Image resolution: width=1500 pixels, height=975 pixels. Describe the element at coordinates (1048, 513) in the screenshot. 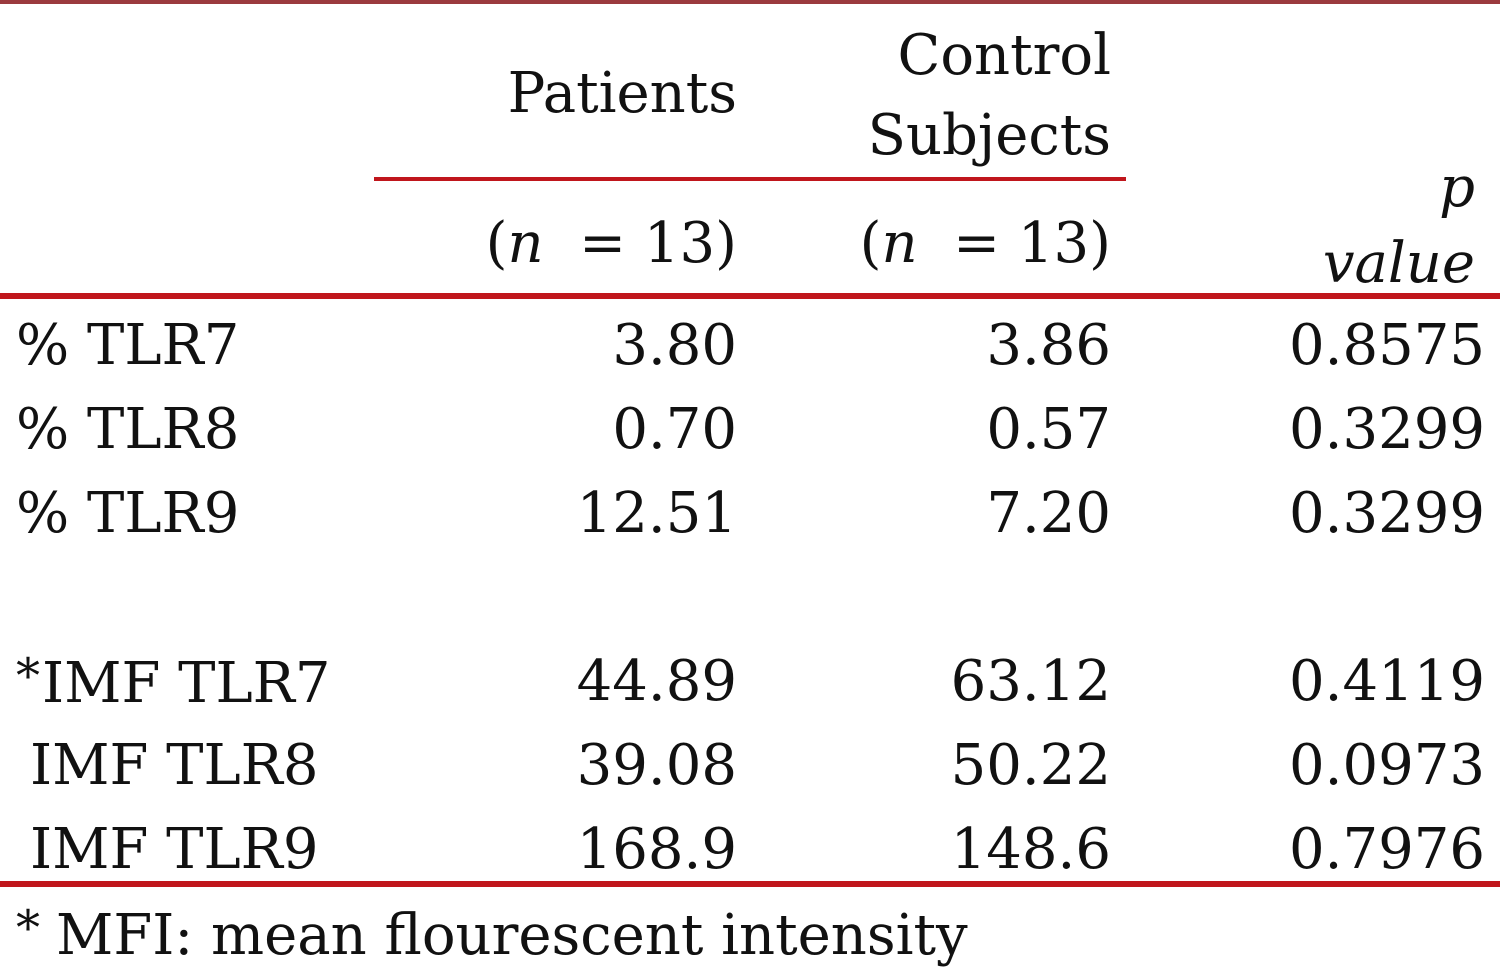

I see `row-controls: 7.20` at that location.